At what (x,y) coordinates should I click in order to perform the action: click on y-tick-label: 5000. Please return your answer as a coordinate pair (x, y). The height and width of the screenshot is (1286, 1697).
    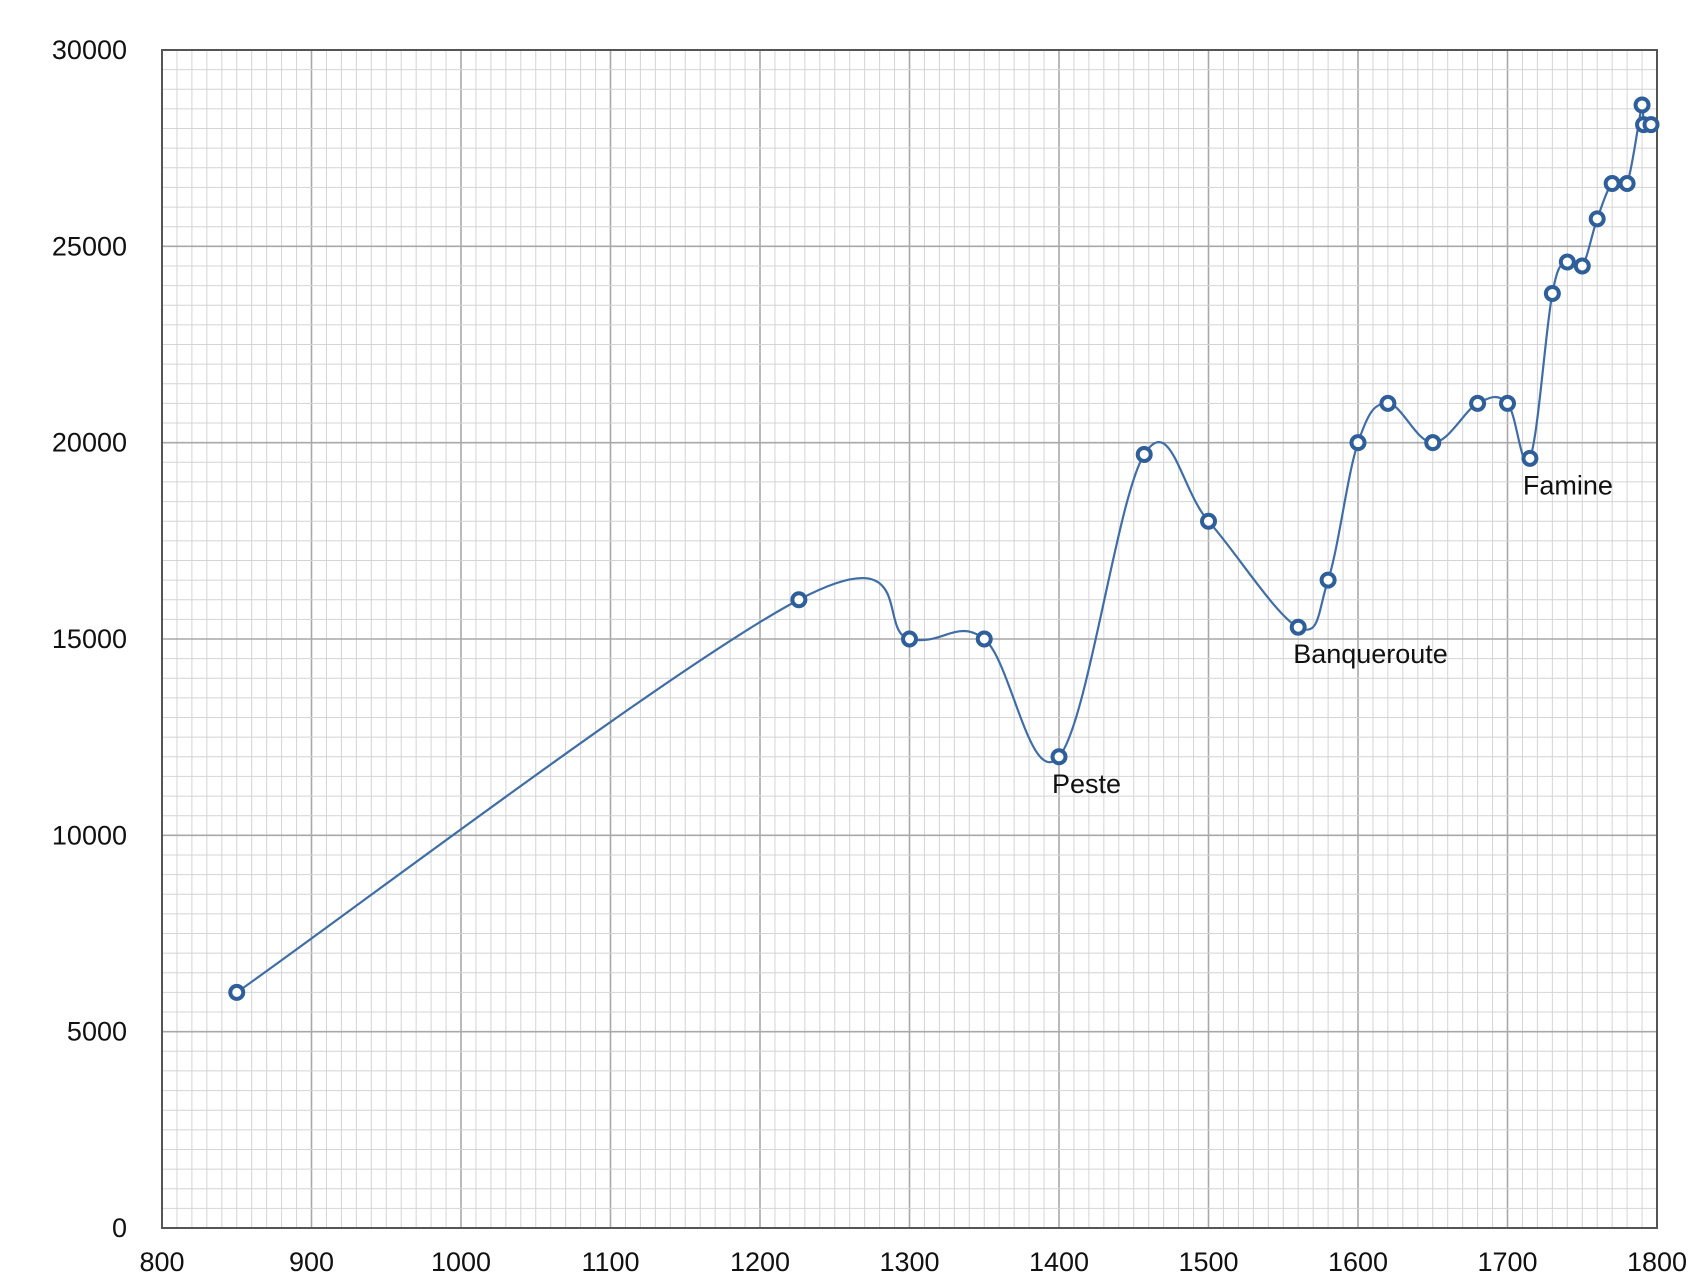
    Looking at the image, I should click on (97, 1032).